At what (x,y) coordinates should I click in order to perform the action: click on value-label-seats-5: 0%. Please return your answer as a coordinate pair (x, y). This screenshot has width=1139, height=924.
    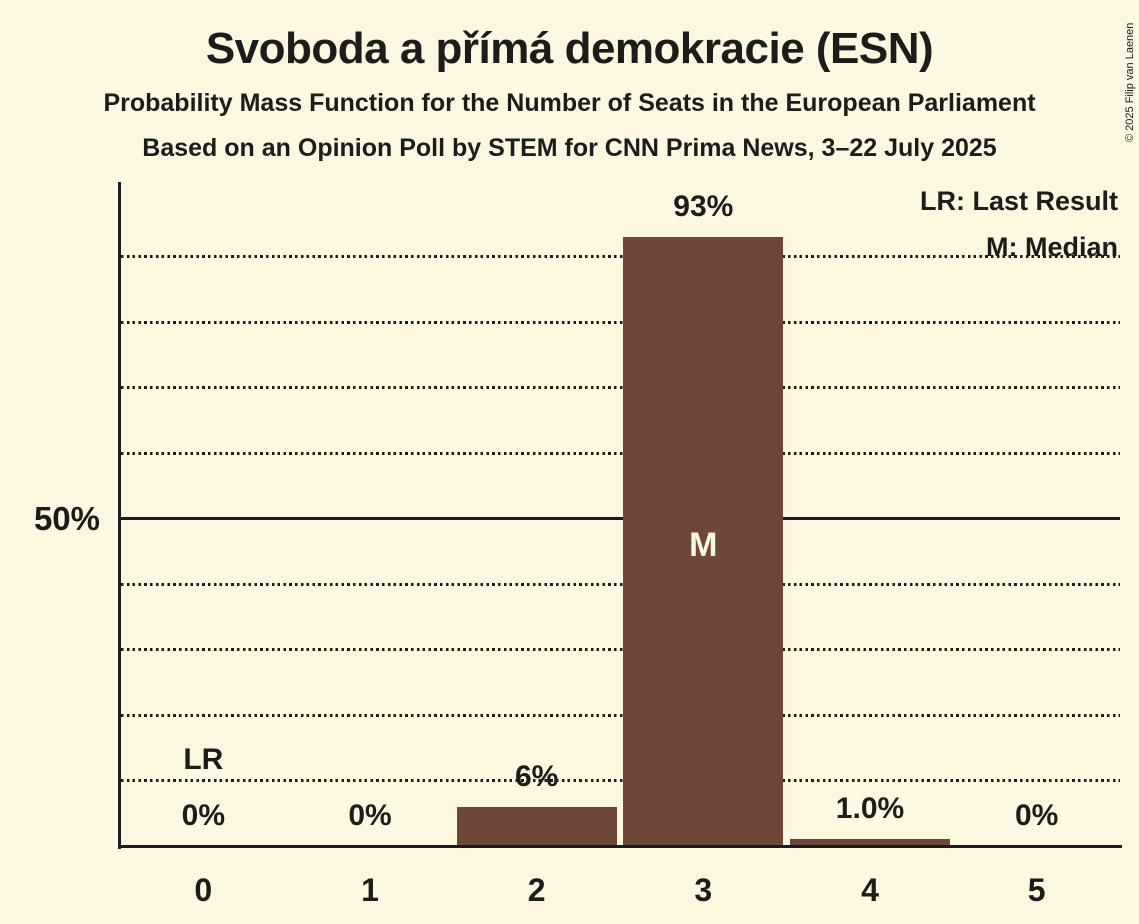
    Looking at the image, I should click on (1036, 815).